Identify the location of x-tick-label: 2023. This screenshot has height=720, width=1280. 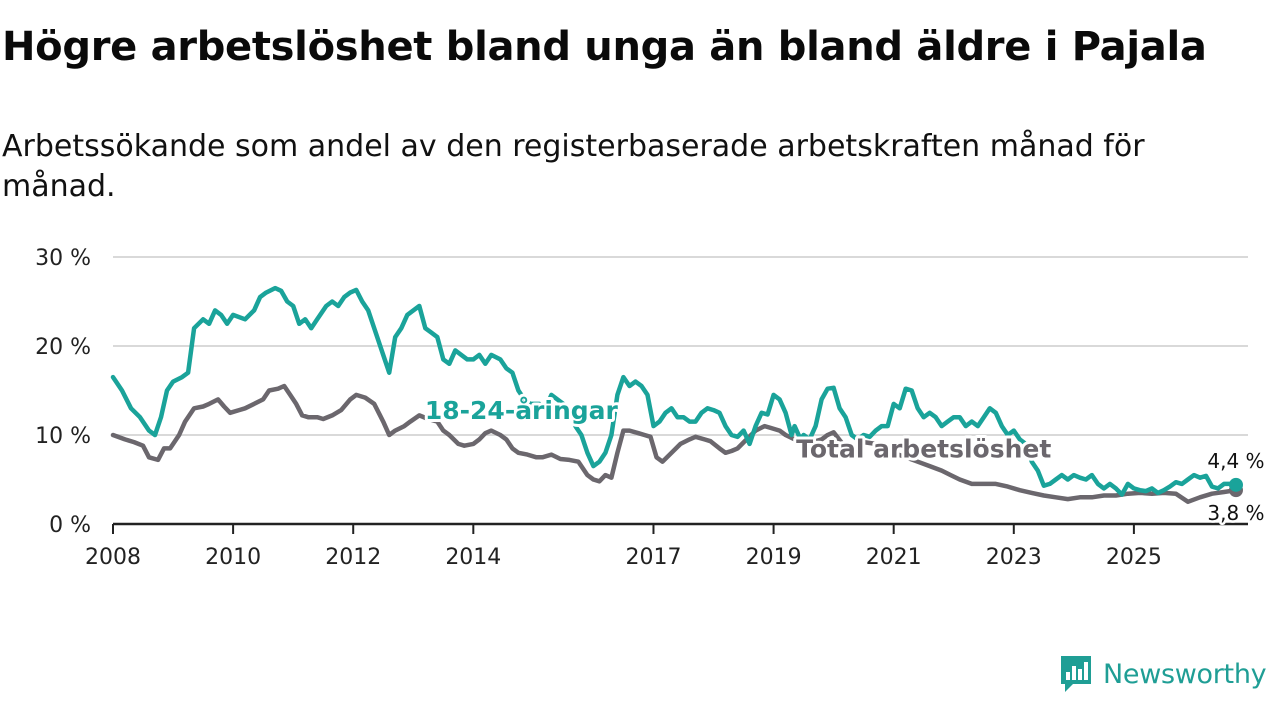
(1014, 557).